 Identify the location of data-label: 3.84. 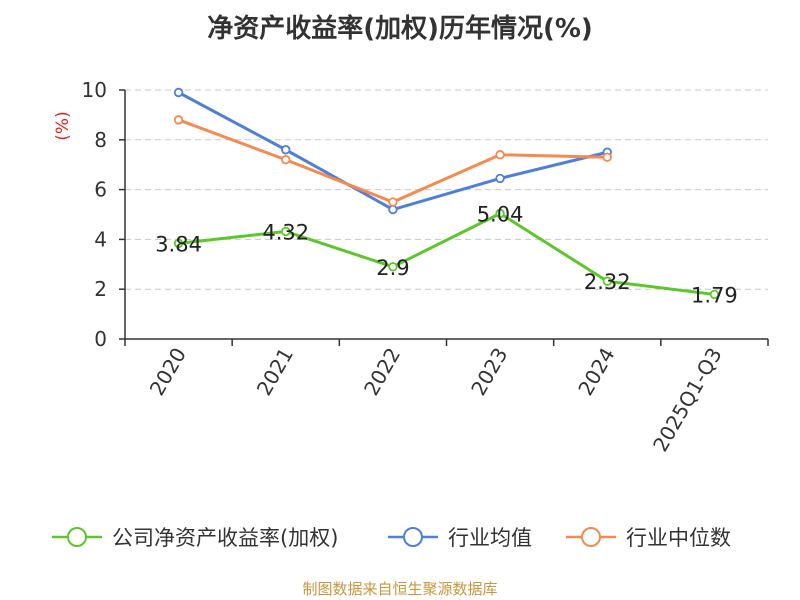
(178, 244).